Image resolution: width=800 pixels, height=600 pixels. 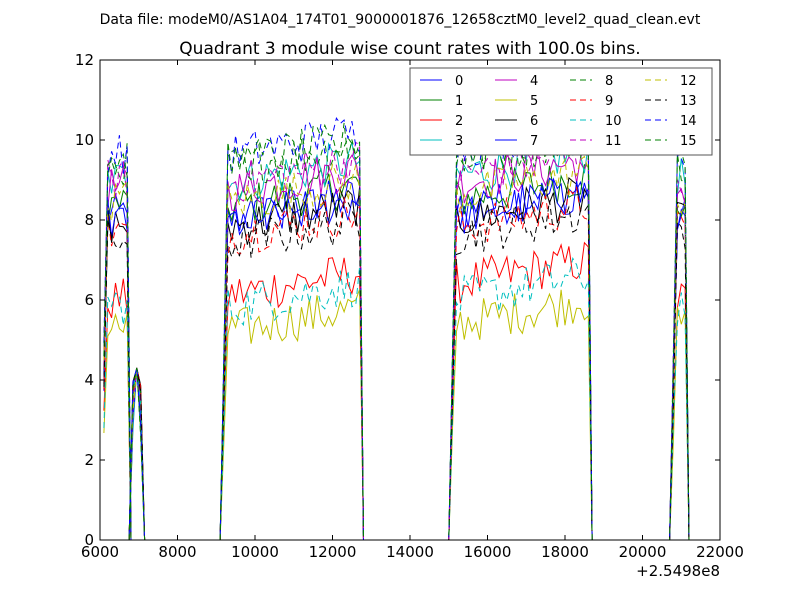 What do you see at coordinates (255, 552) in the screenshot?
I see `x-tick-label: 10000` at bounding box center [255, 552].